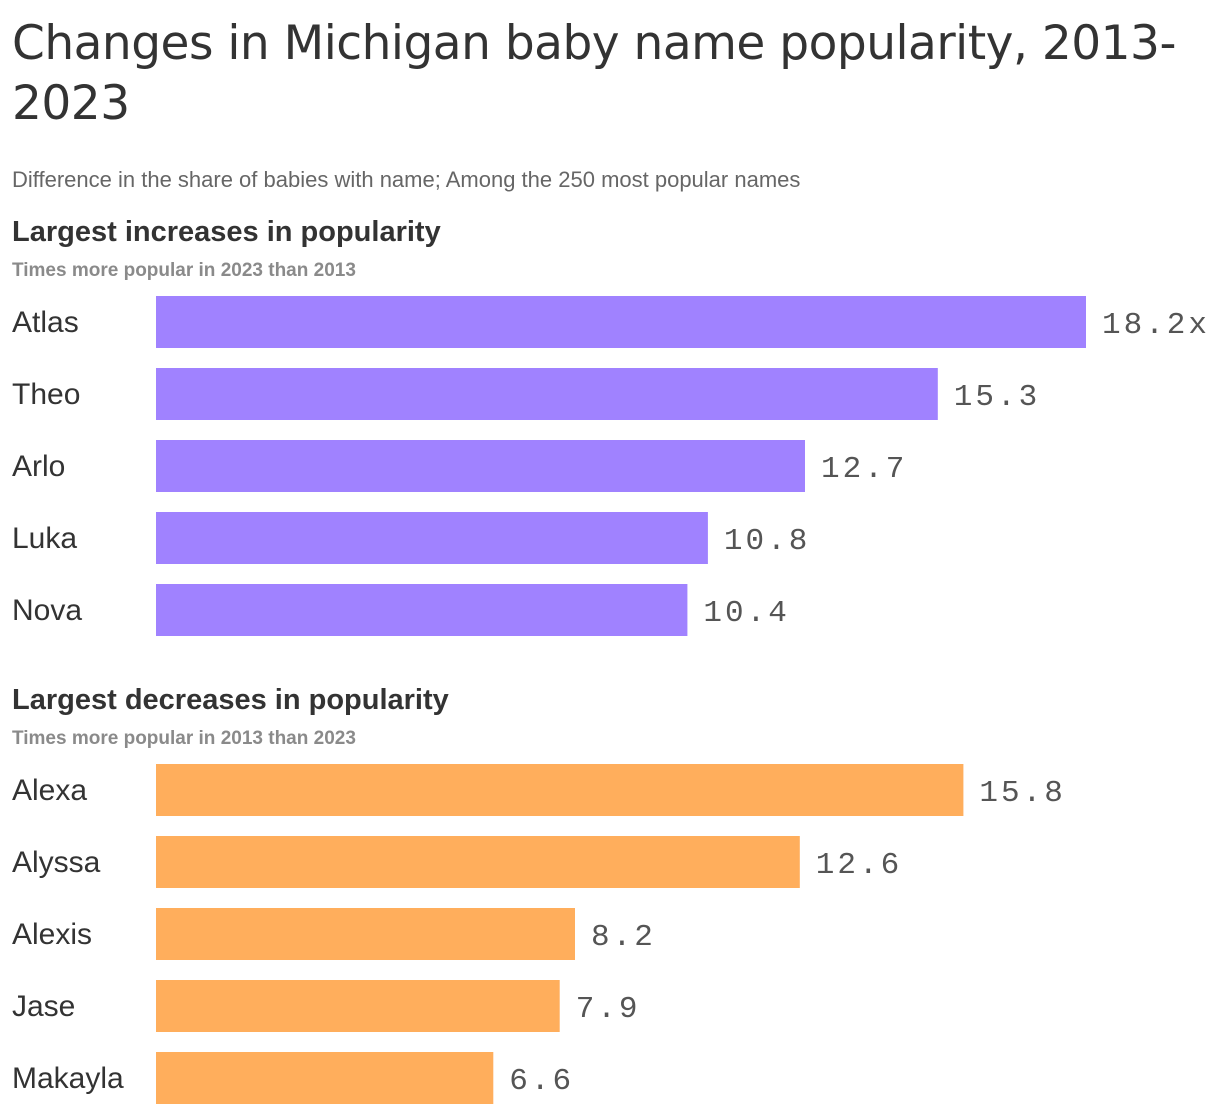 The height and width of the screenshot is (1114, 1220). Describe the element at coordinates (52, 934) in the screenshot. I see `decreases-category-label: Alexis` at that location.